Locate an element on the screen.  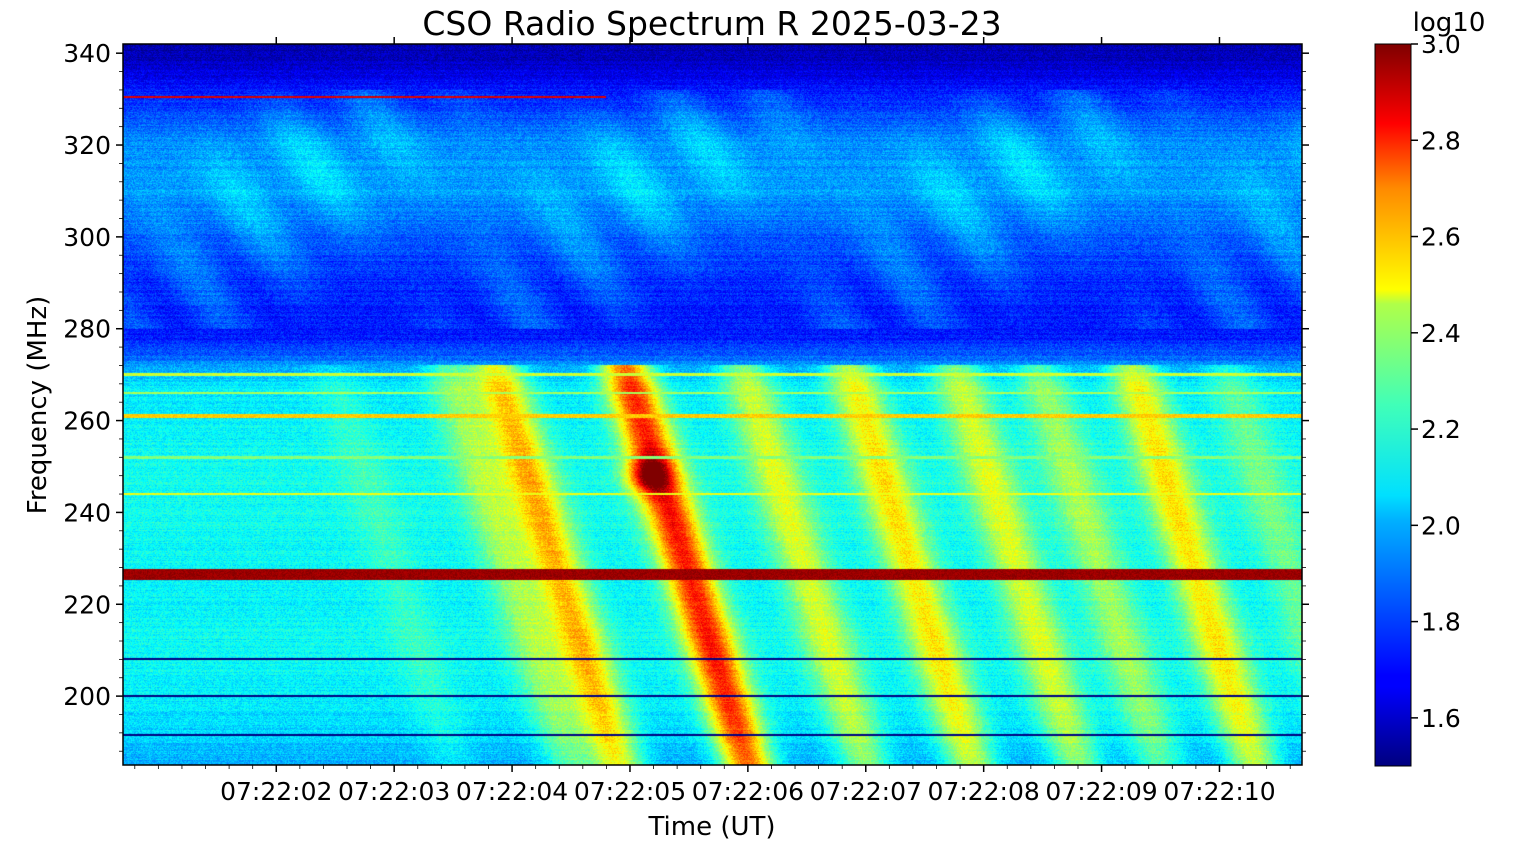
y-tick-label: 300 is located at coordinates (87, 237).